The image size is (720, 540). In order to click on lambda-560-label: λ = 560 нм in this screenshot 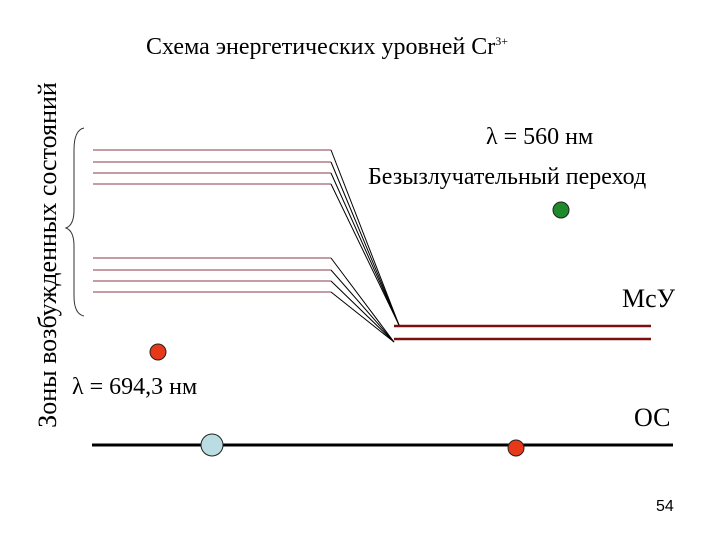, I will do `click(540, 137)`.